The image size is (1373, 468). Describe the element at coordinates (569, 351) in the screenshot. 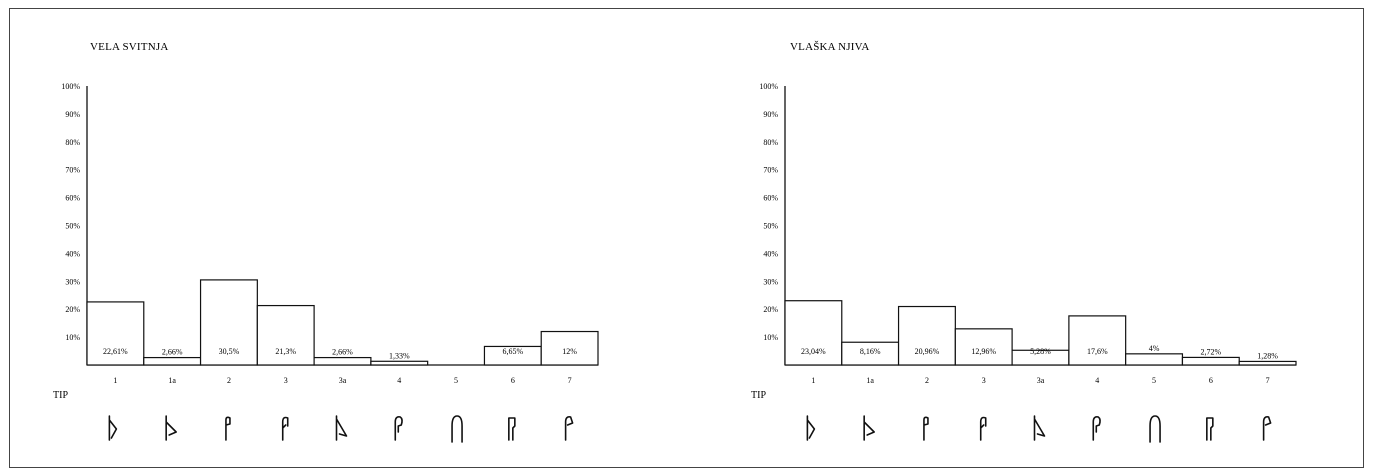

I see `data-label: 12%` at that location.